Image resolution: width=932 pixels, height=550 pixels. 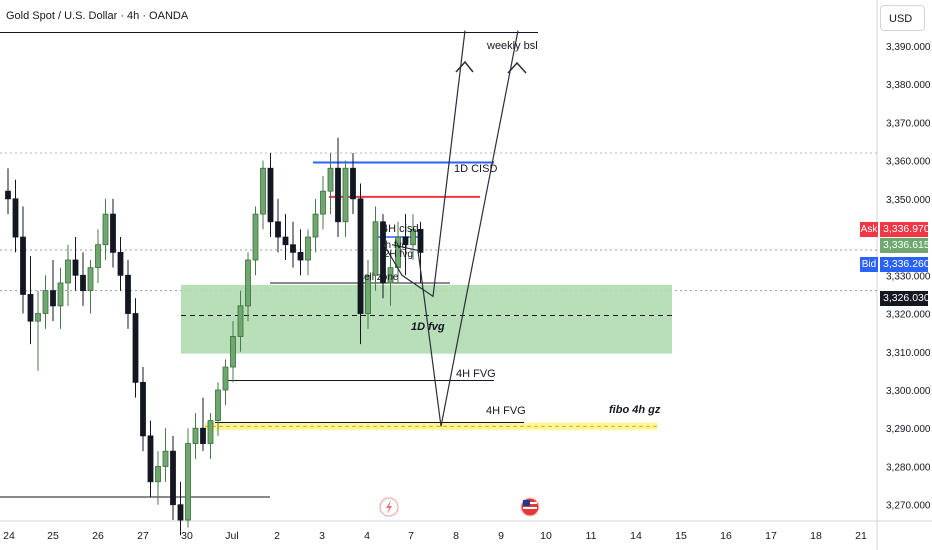 What do you see at coordinates (322, 536) in the screenshot?
I see `x-tick-label: 3` at bounding box center [322, 536].